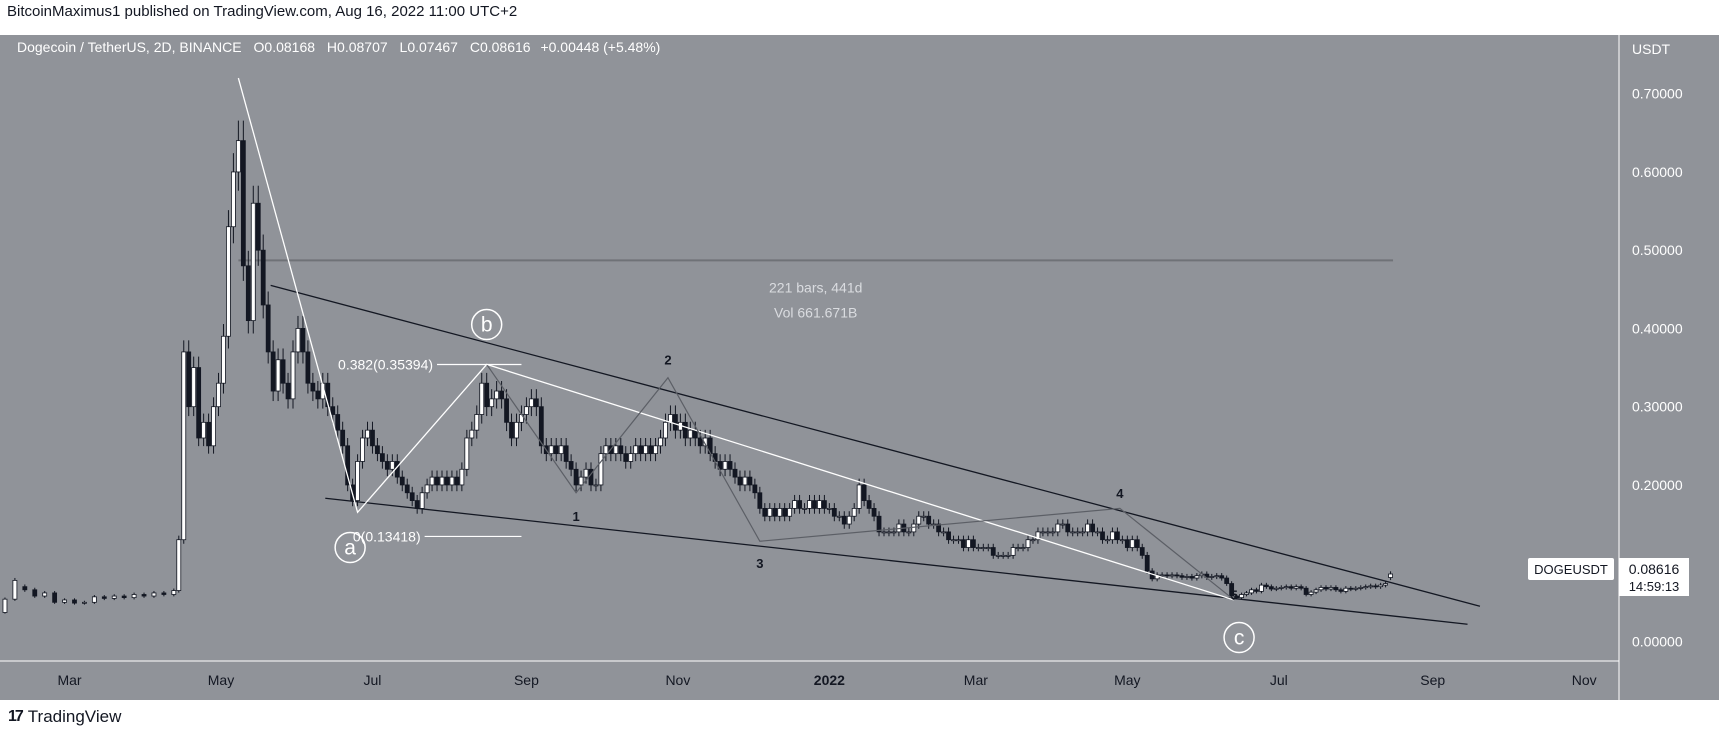 This screenshot has height=734, width=1719. Describe the element at coordinates (387, 536) in the screenshot. I see `fib-level-label: 0(0.13418)` at that location.